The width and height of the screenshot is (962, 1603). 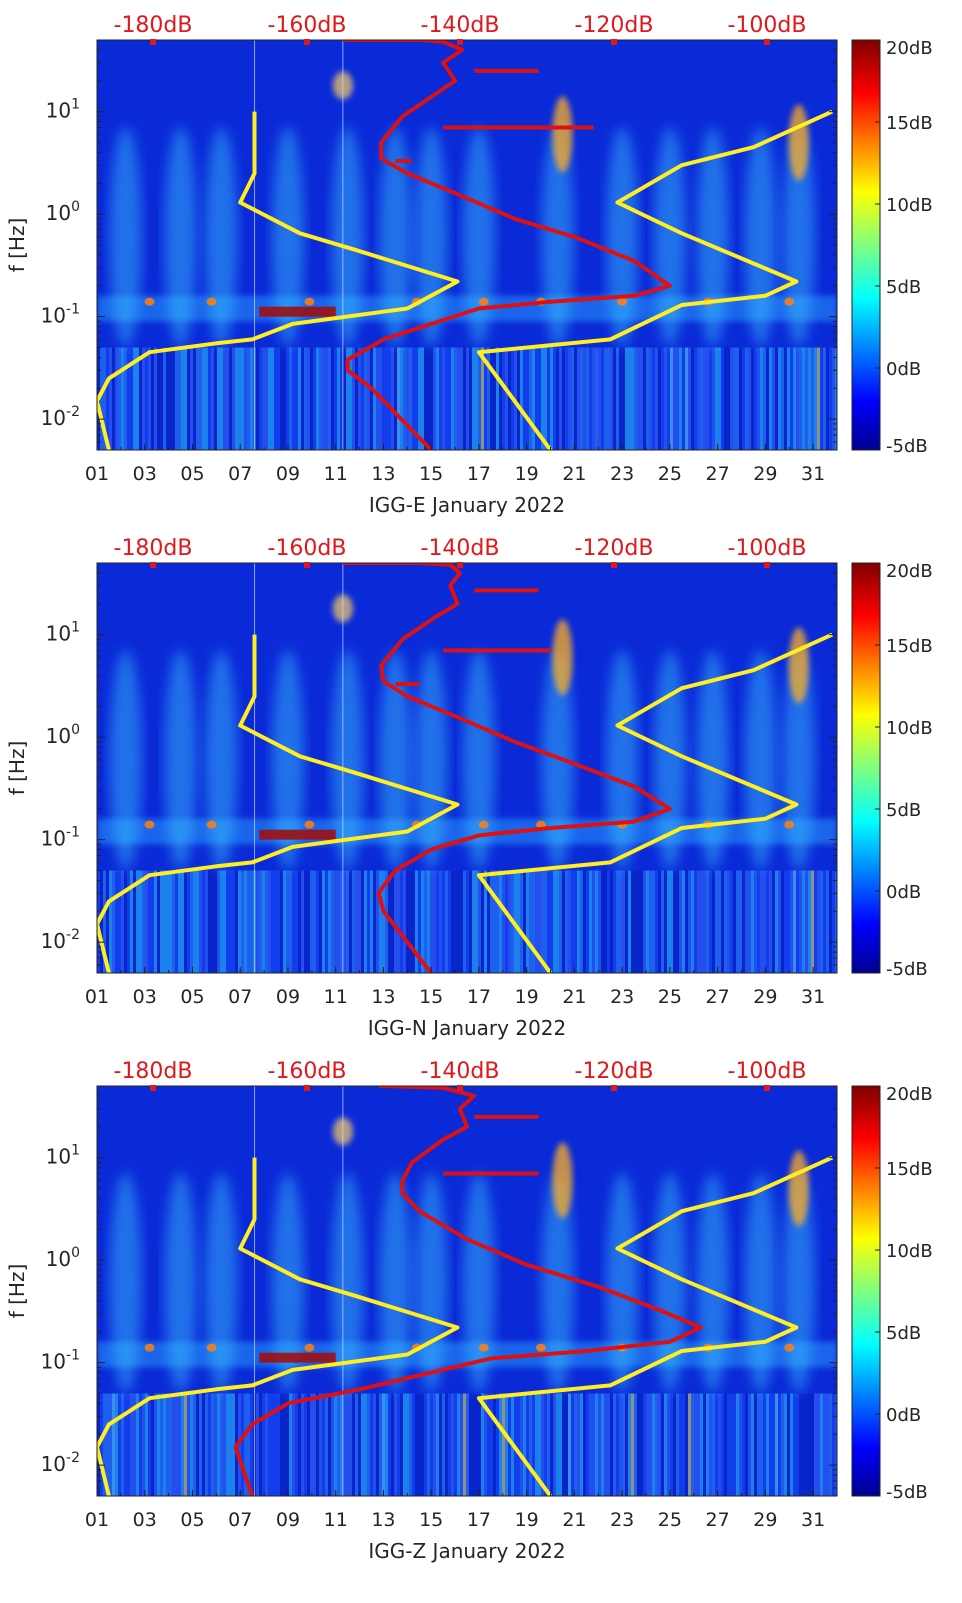 I want to click on x-axis-label: IGG-E January 2022, so click(x=467, y=505).